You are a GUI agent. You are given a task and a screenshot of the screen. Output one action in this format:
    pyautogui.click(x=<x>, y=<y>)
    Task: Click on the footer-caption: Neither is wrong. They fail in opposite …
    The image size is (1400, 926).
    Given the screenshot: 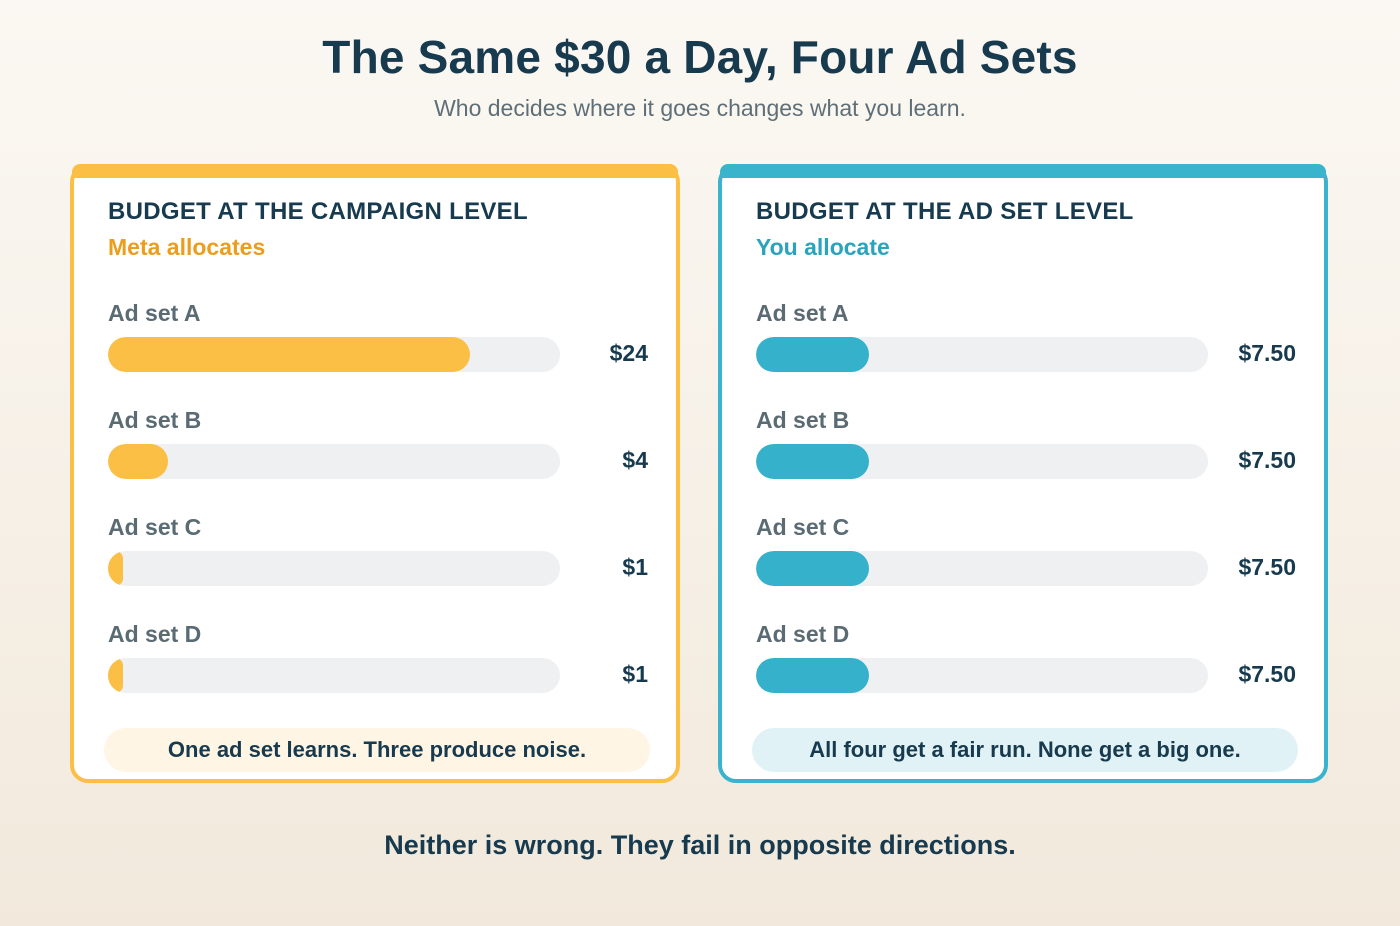 What is the action you would take?
    pyautogui.click(x=700, y=845)
    